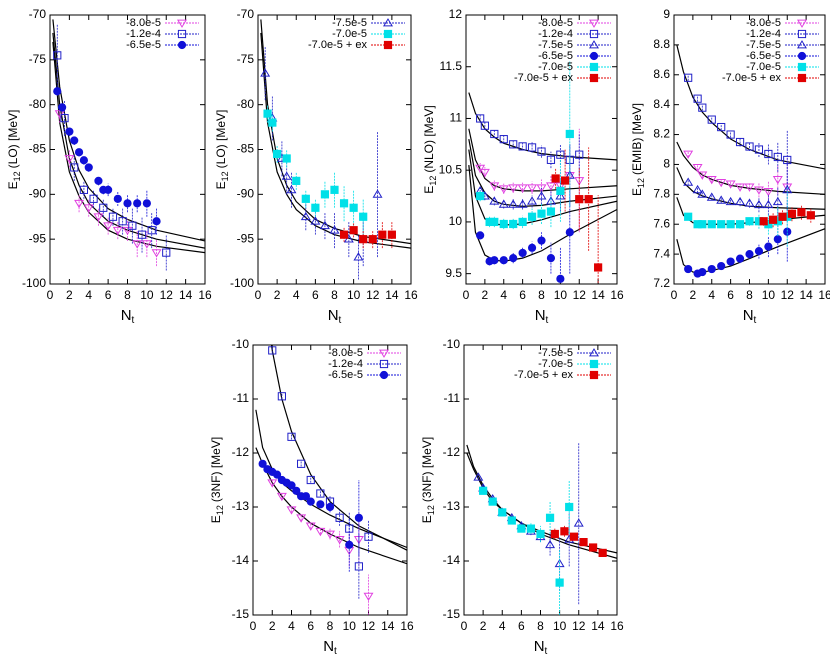 The width and height of the screenshot is (830, 664). I want to click on y-axis-label: E12 (LO) [MeV], so click(222, 150).